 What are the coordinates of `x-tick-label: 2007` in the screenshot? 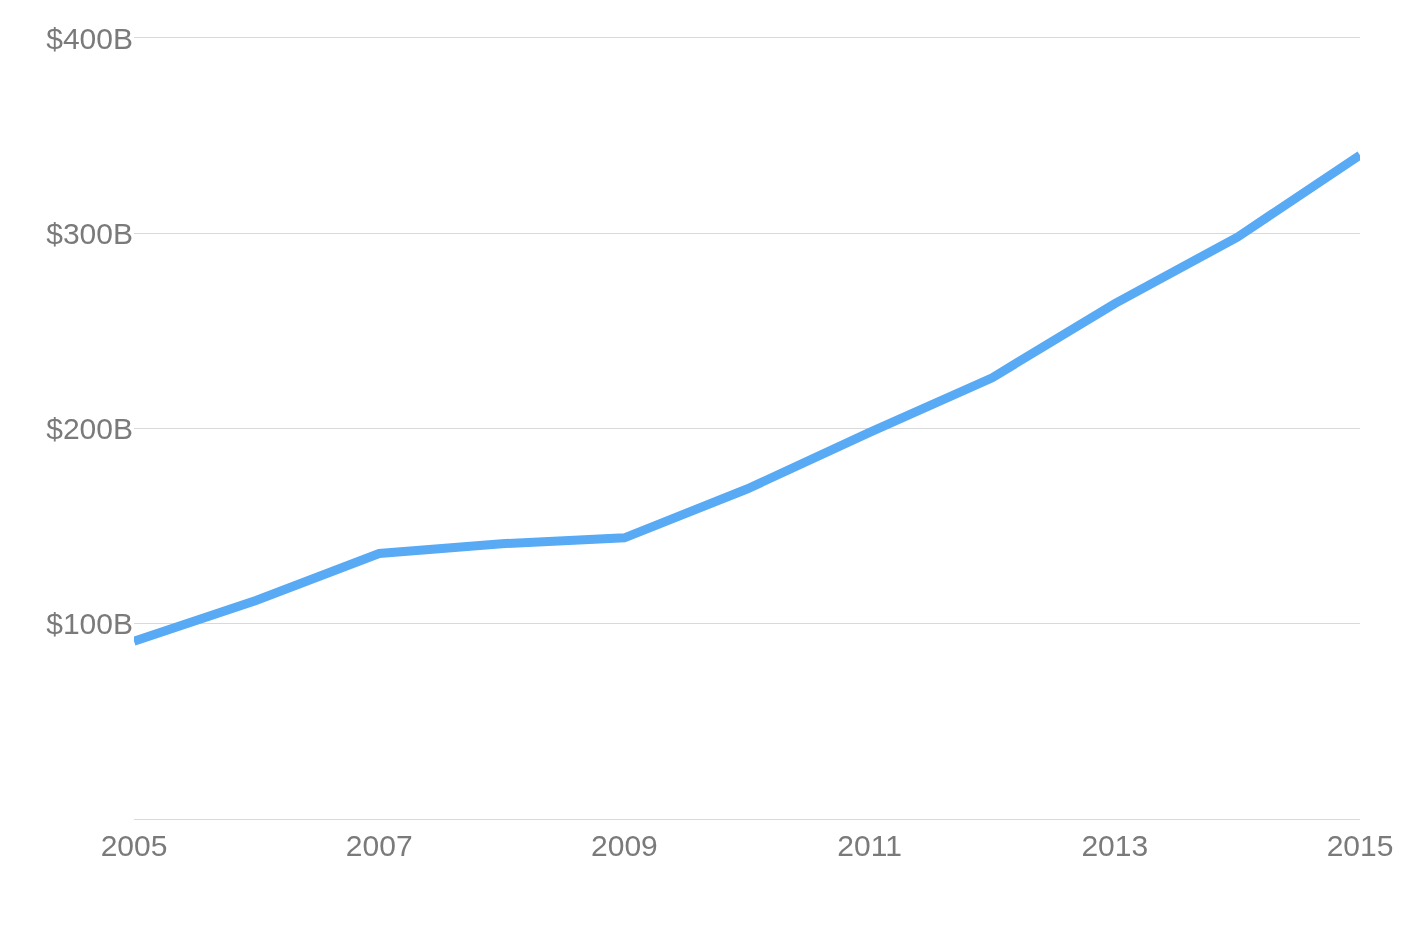 It's located at (379, 845).